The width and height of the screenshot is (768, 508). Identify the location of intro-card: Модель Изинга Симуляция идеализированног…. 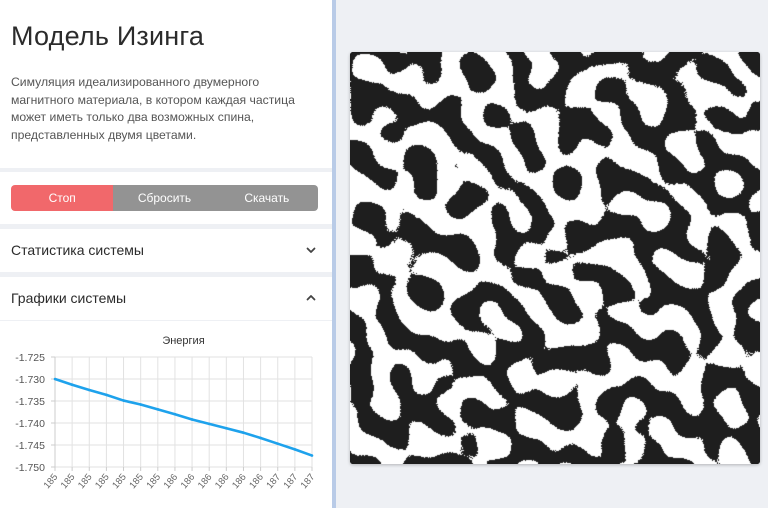
(166, 84).